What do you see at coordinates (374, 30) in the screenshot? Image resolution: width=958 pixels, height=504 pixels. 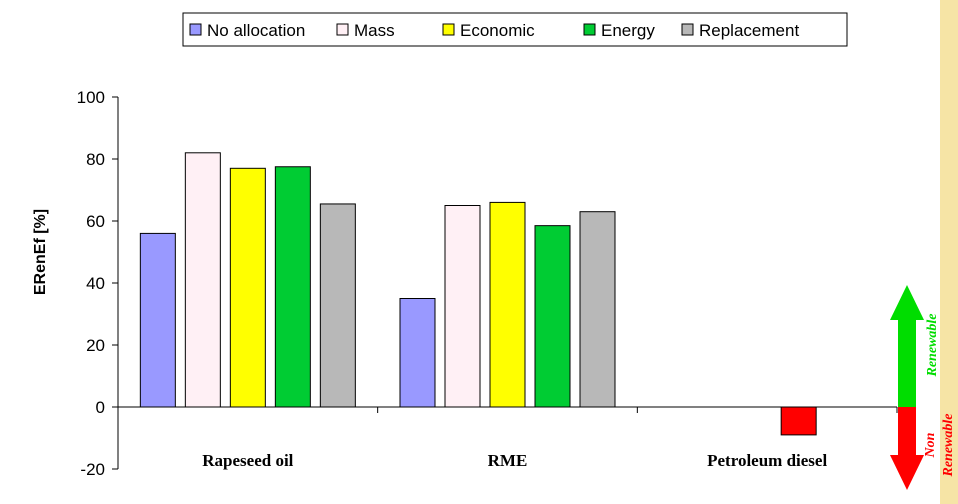 I see `legend-label: Mass` at bounding box center [374, 30].